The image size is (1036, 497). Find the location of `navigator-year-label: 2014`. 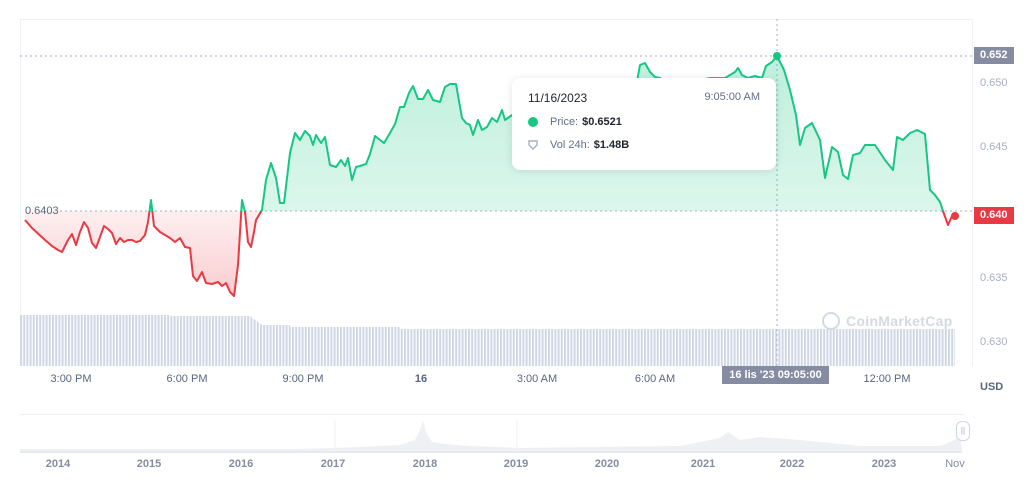

navigator-year-label: 2014 is located at coordinates (58, 464).